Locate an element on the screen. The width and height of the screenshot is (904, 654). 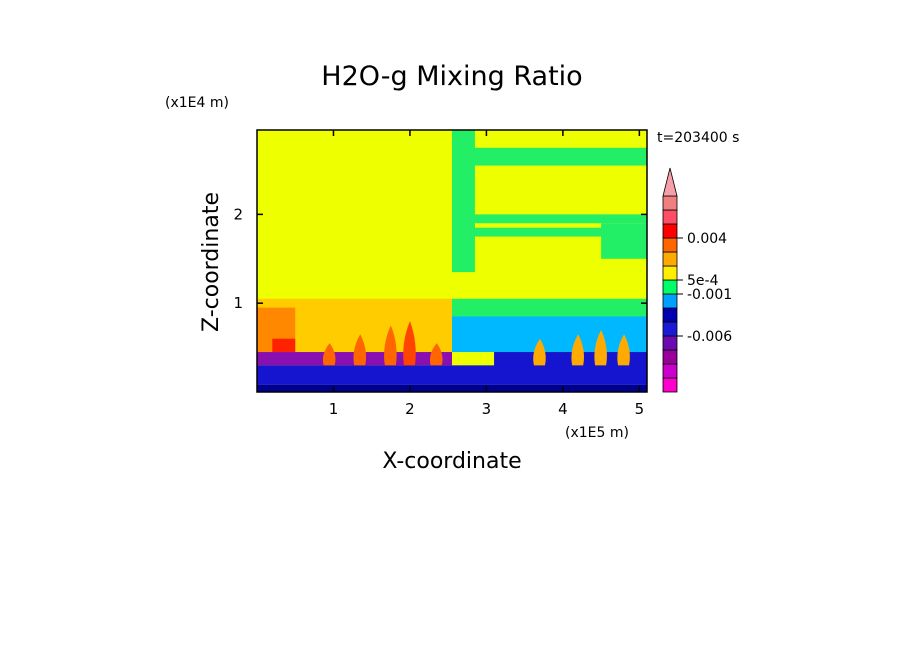
x-axis-label: X-coordinate is located at coordinates (451, 461).